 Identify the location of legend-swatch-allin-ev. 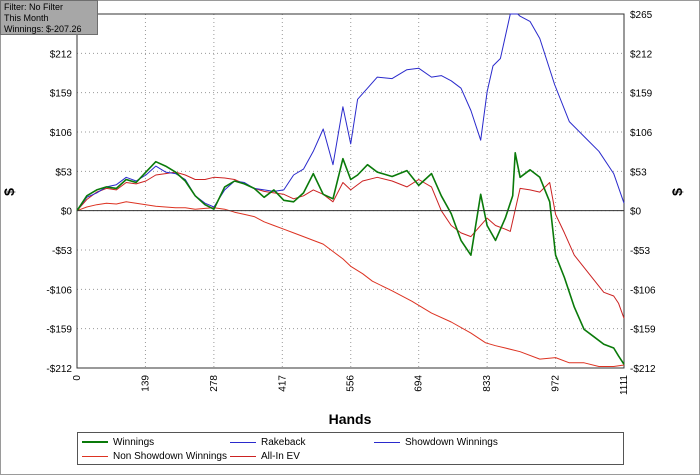
(243, 456).